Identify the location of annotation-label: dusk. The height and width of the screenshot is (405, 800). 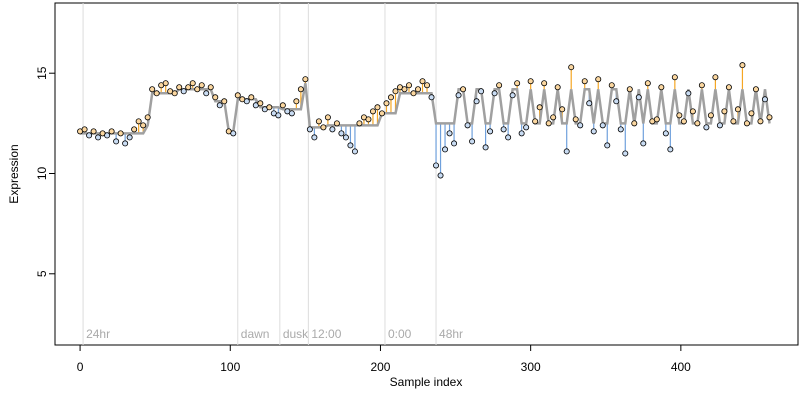
(296, 334).